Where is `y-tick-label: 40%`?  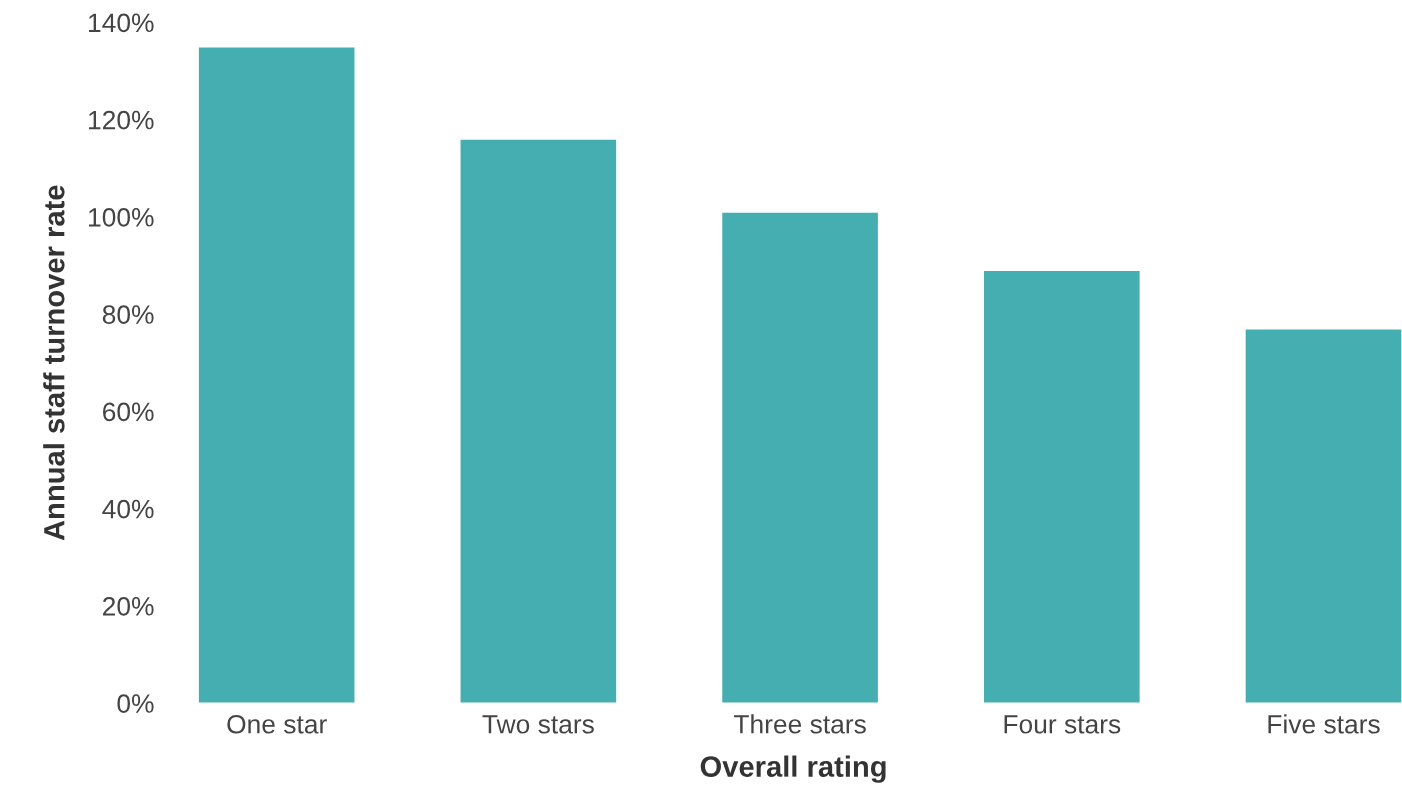
y-tick-label: 40% is located at coordinates (128, 509).